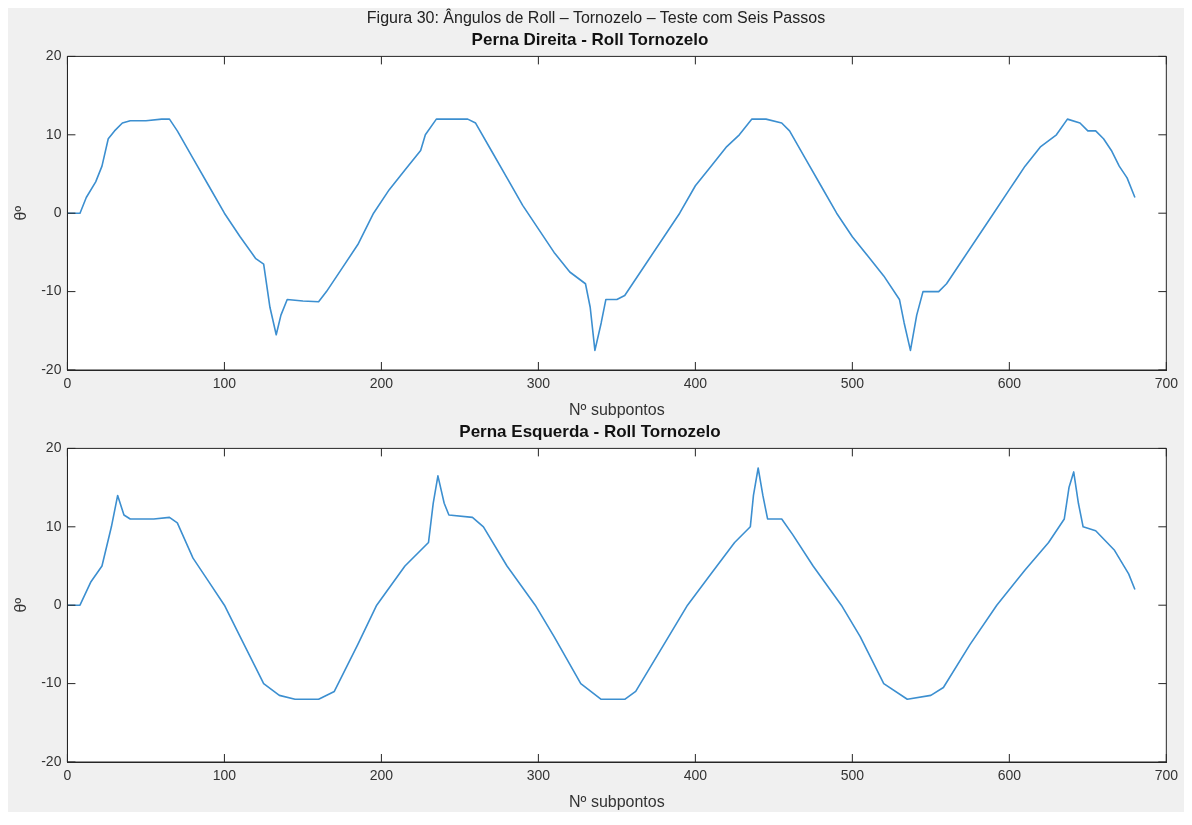  What do you see at coordinates (596, 18) in the screenshot?
I see `text: Figura 30: Ângulos de Roll – Tornozelo – Teste com Seis Passos` at bounding box center [596, 18].